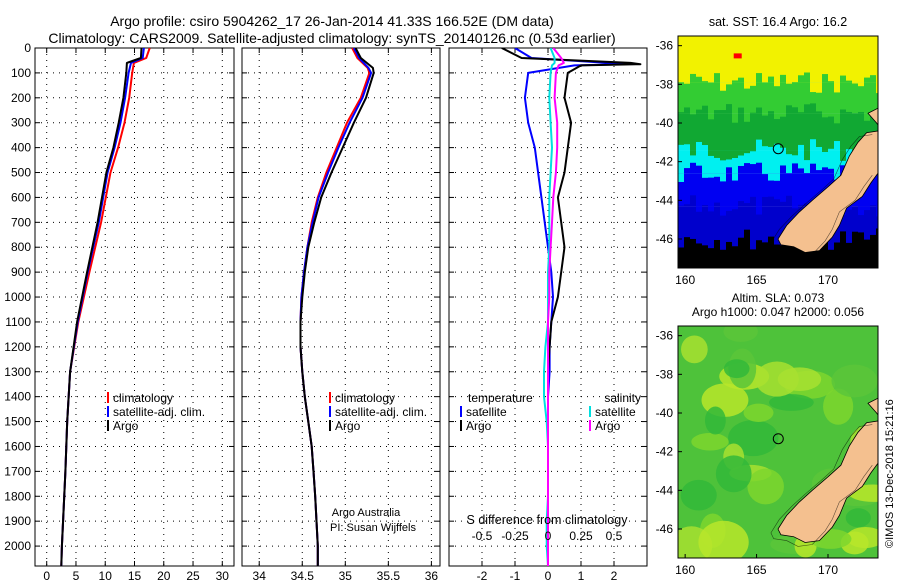 This screenshot has width=900, height=580. I want to click on map-x-tick-label-2: 170, so click(828, 570).